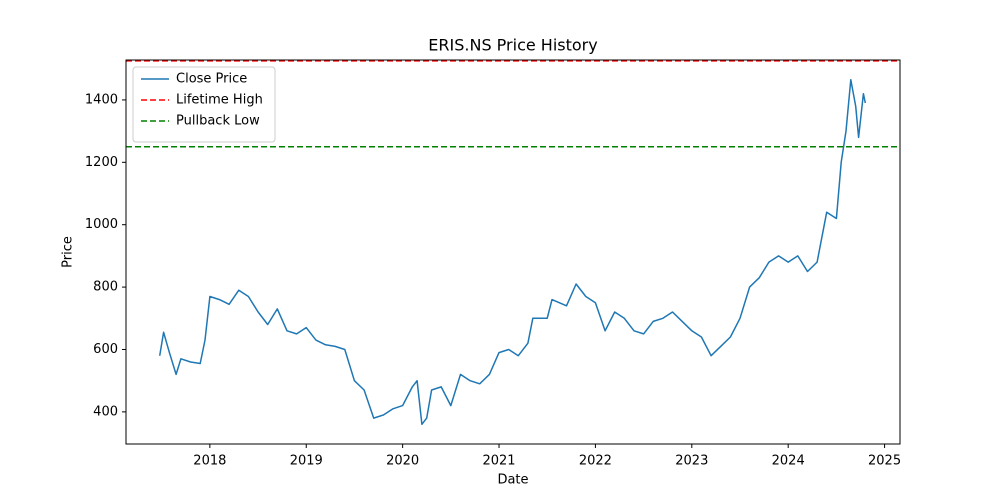  I want to click on y-tick-label: 400, so click(105, 411).